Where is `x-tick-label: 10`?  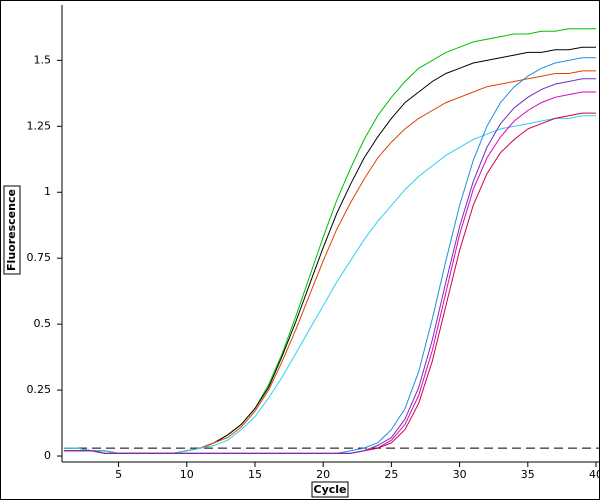 x-tick-label: 10 is located at coordinates (187, 474).